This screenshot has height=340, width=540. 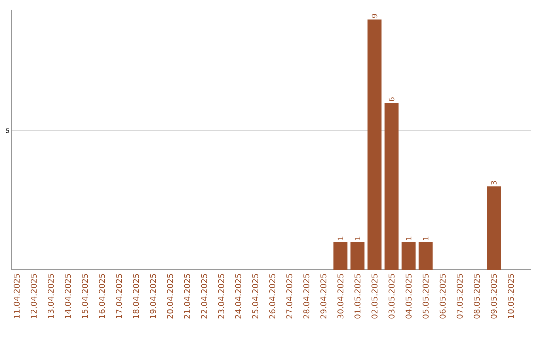 What do you see at coordinates (221, 296) in the screenshot?
I see `x-tick-label: 23.04.2025` at bounding box center [221, 296].